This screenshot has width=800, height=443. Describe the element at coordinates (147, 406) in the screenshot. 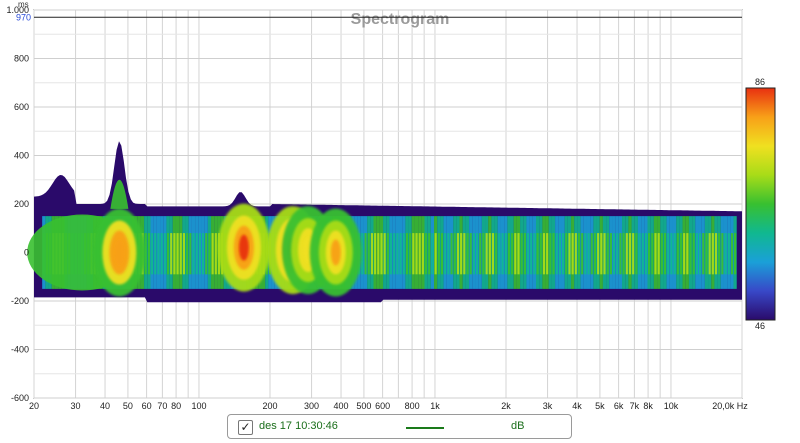

I see `x-tick-label: 60` at that location.